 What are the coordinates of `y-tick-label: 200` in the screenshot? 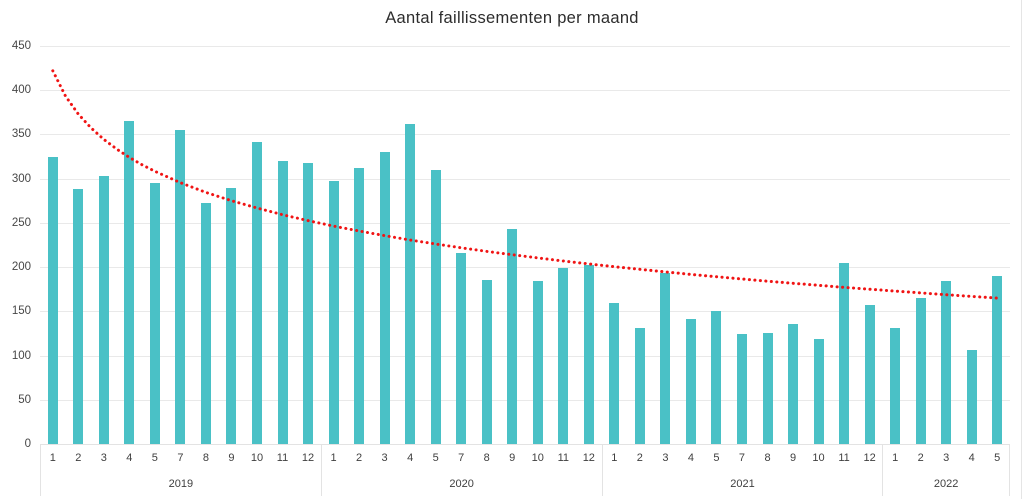 It's located at (21, 267).